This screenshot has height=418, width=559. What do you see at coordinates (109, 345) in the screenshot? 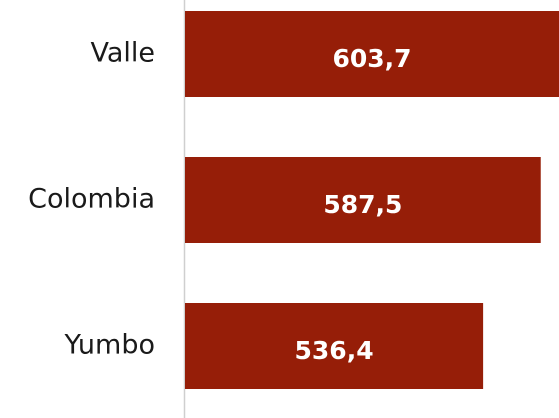
I see `category-label: Yumbo` at bounding box center [109, 345].